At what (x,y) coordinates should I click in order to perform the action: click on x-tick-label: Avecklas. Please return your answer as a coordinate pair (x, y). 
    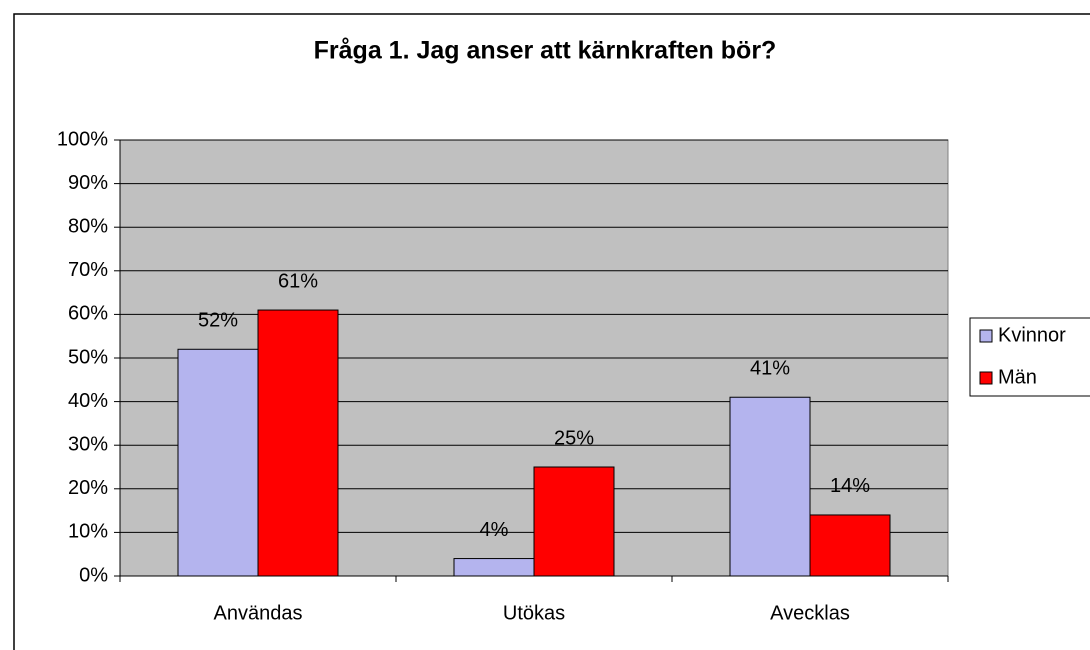
    Looking at the image, I should click on (810, 613).